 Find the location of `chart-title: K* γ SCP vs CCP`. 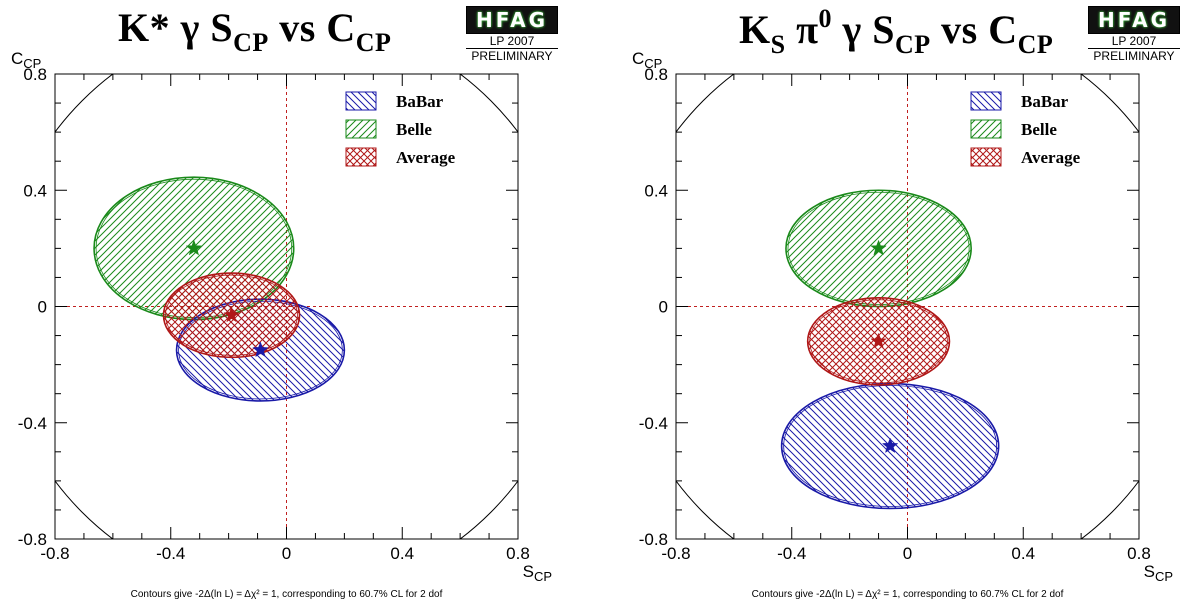

chart-title: K* γ SCP vs CCP is located at coordinates (255, 31).